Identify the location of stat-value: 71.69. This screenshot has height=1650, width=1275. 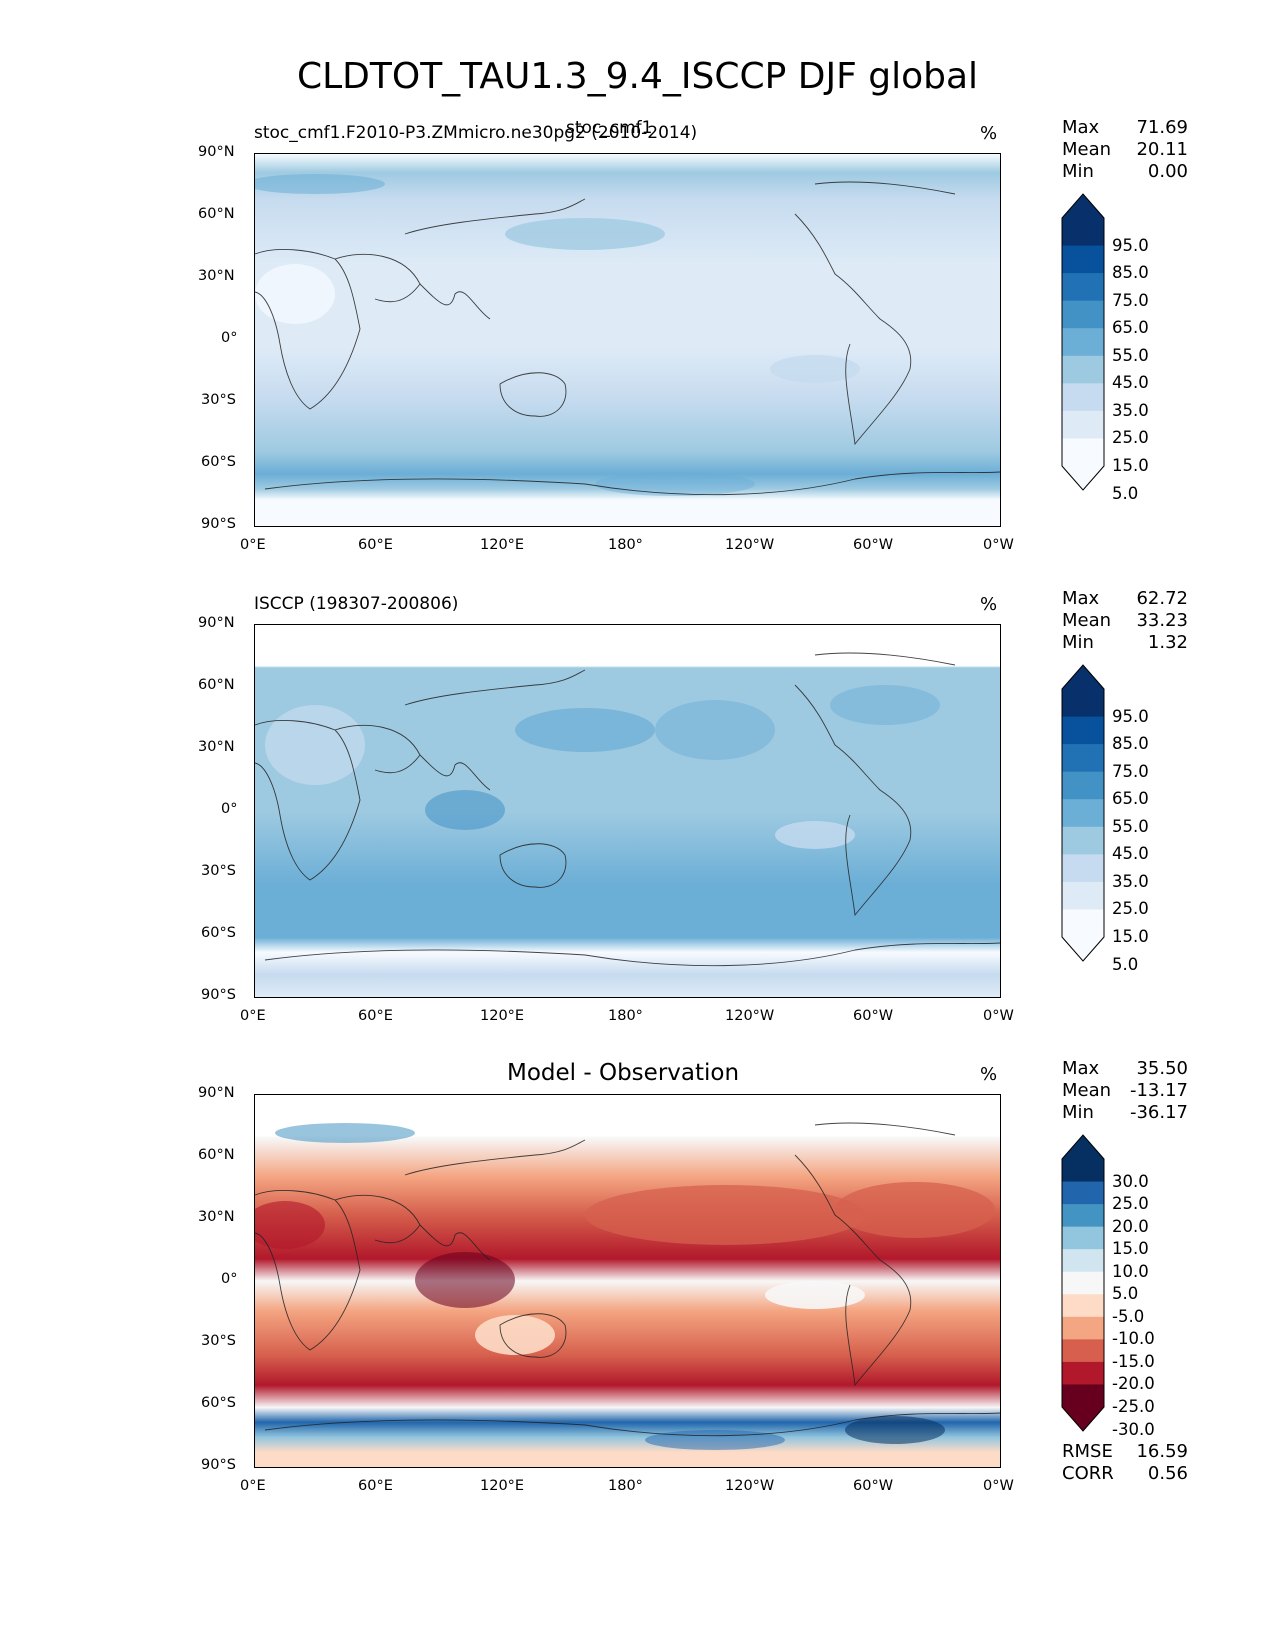
(1162, 127).